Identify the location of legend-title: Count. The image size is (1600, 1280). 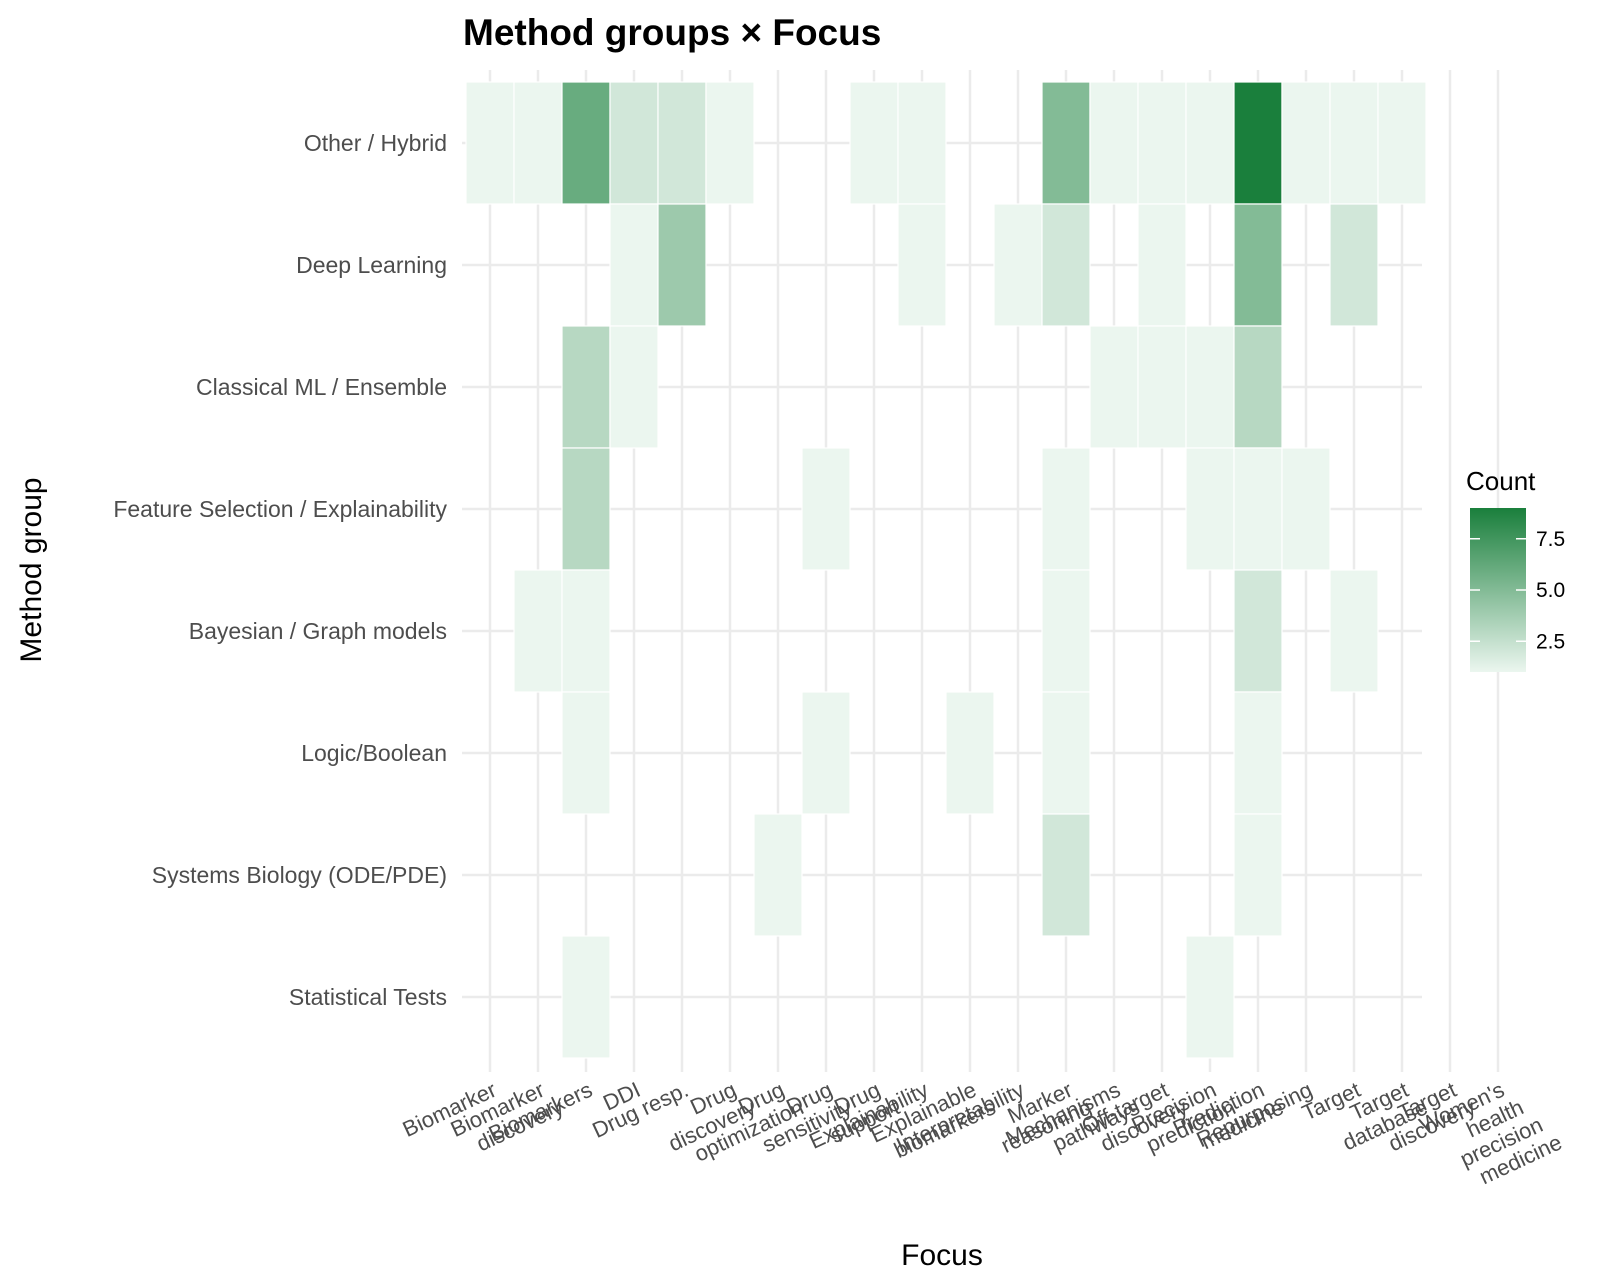
(1501, 481).